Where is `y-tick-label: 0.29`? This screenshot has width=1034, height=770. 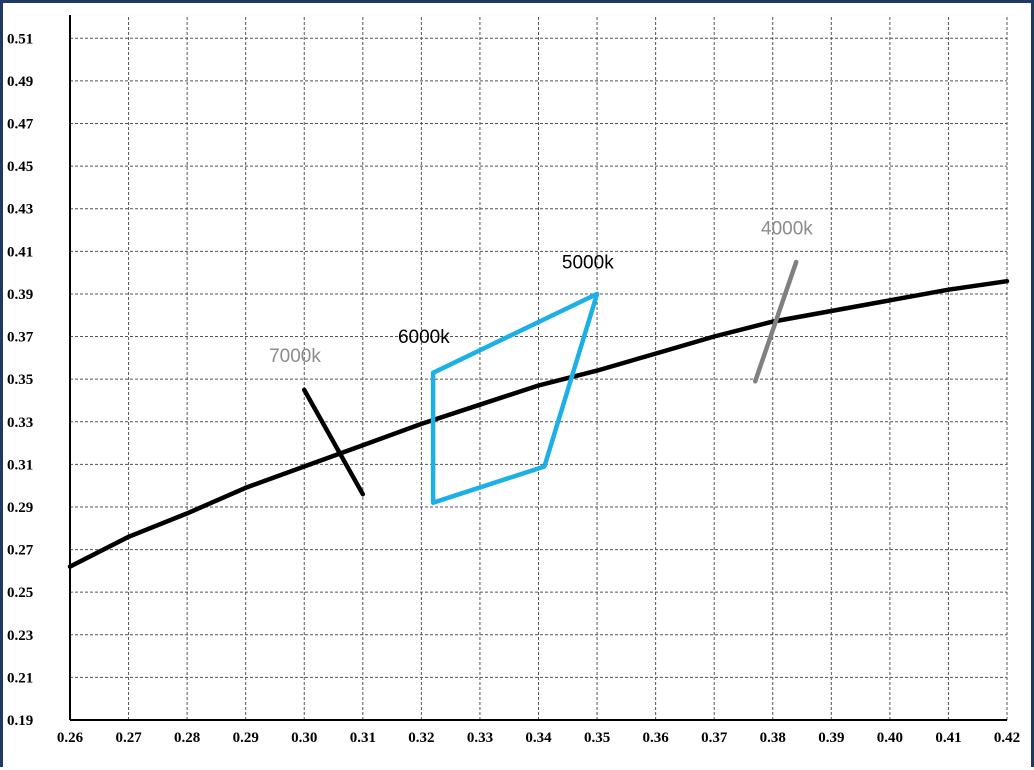 y-tick-label: 0.29 is located at coordinates (20, 508).